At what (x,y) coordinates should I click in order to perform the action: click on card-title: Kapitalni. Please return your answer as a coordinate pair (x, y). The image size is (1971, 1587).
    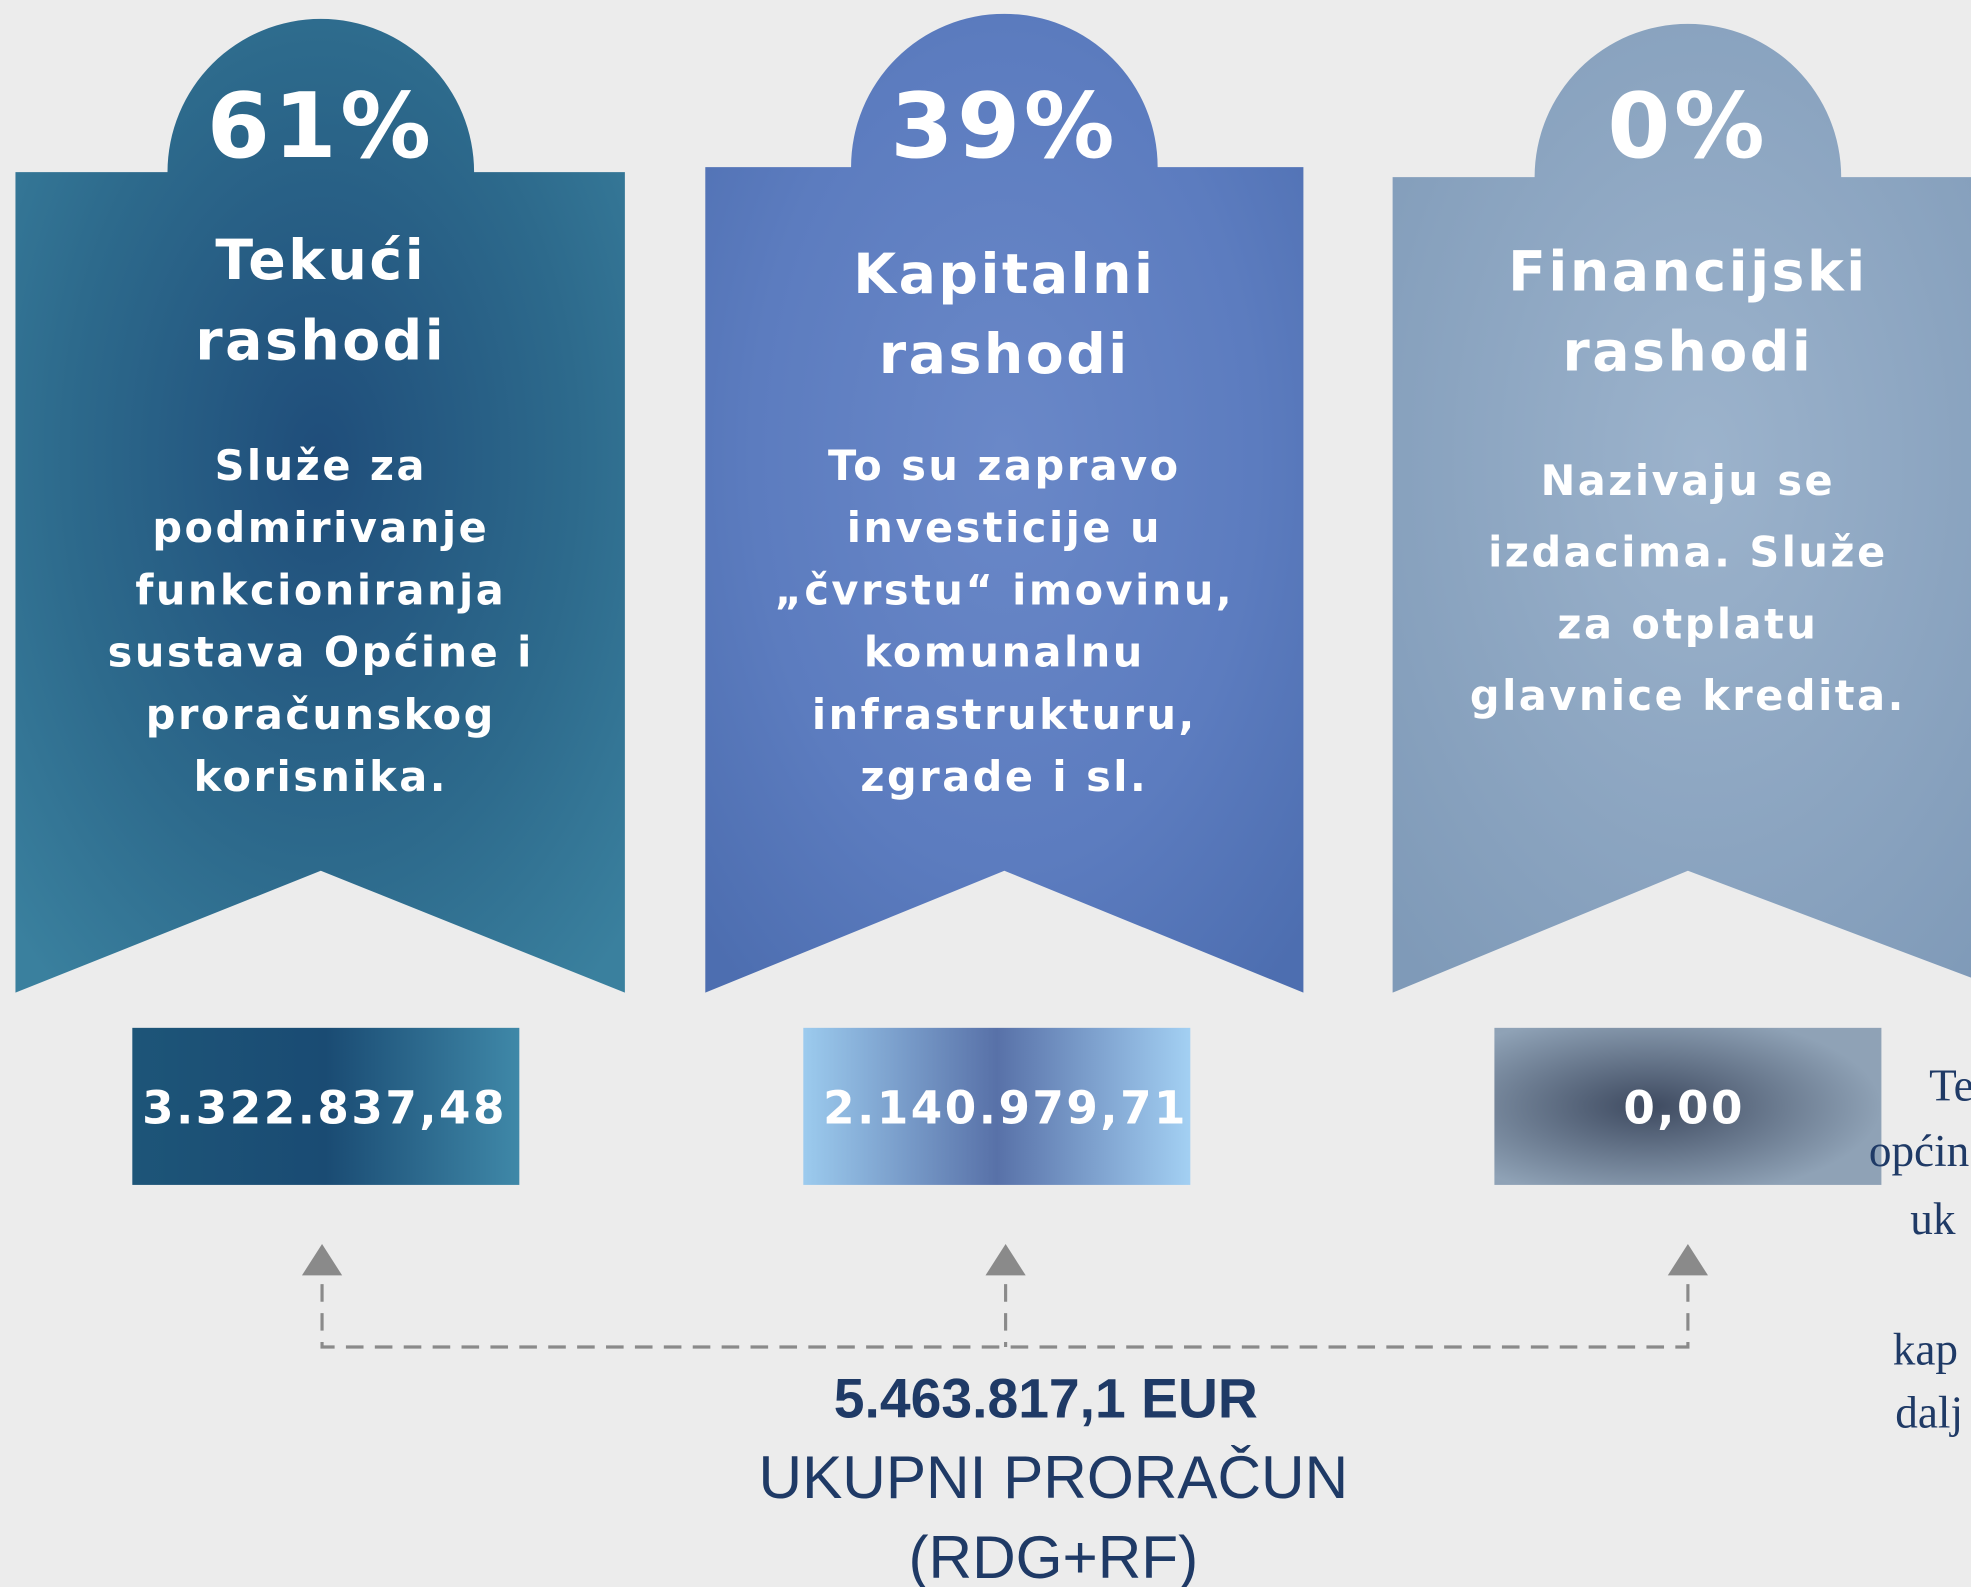
    Looking at the image, I should click on (1004, 275).